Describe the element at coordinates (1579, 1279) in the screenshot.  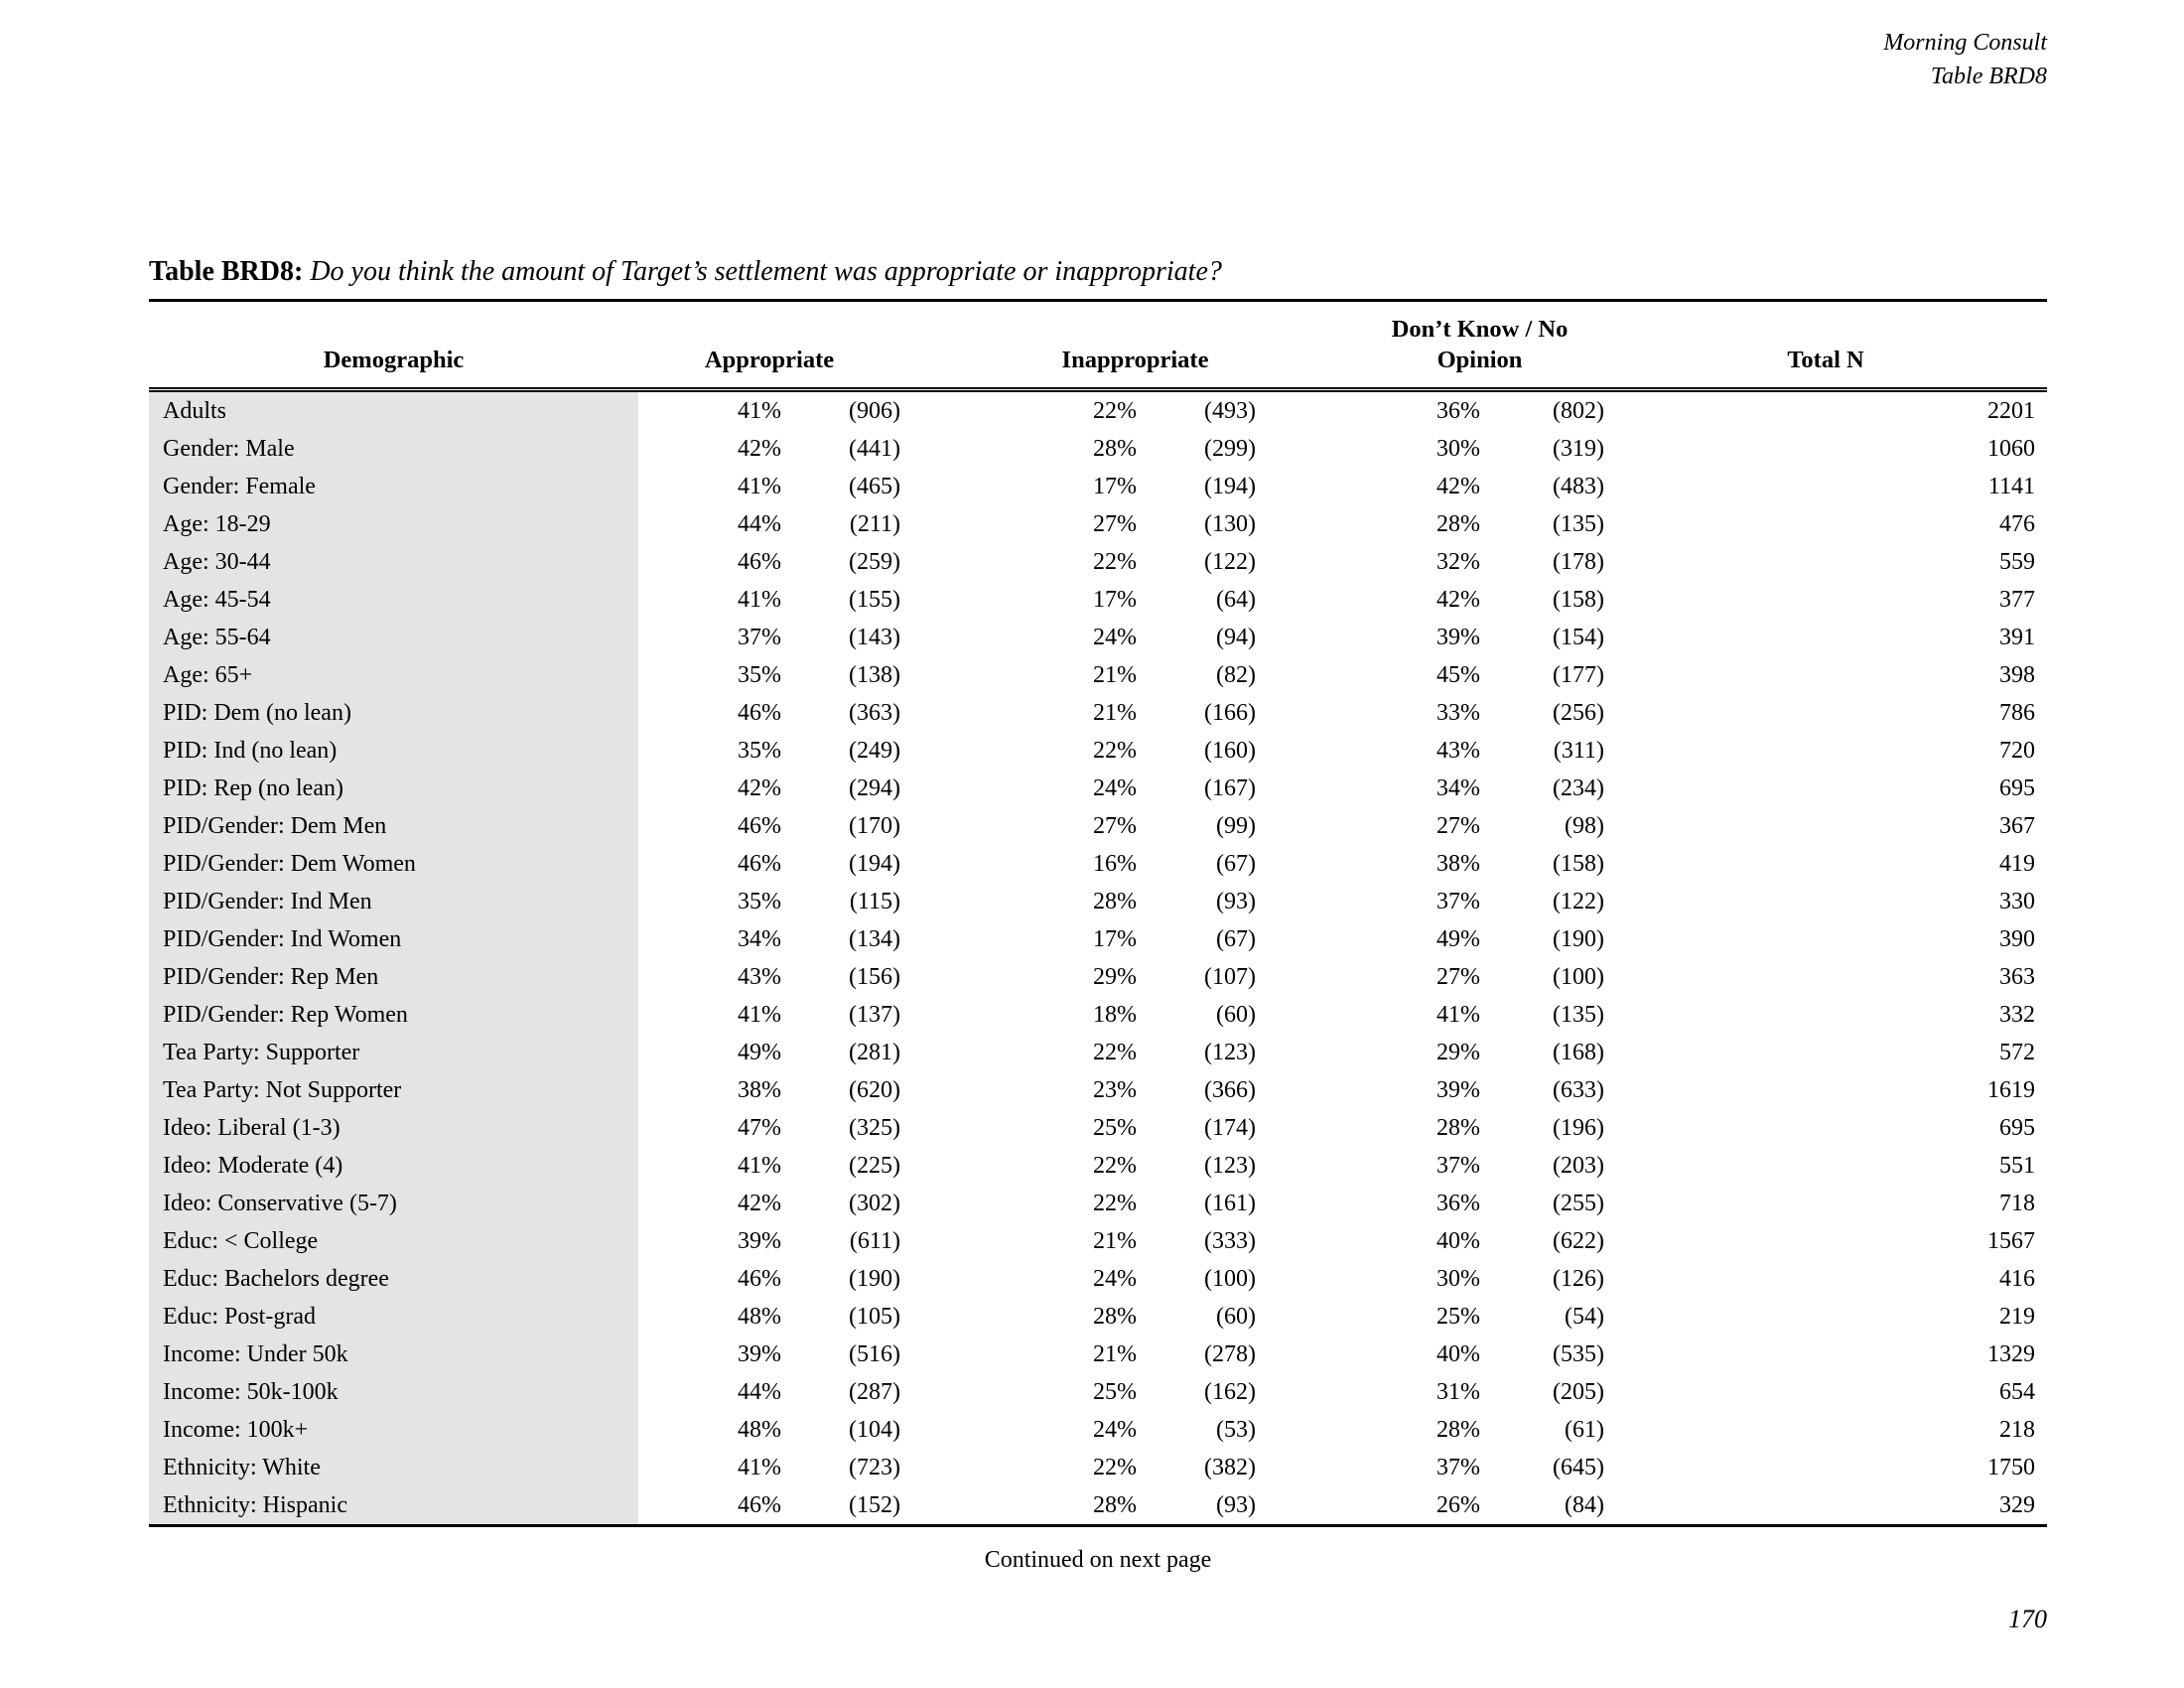
I see `cell-dont-know-n: (126)` at that location.